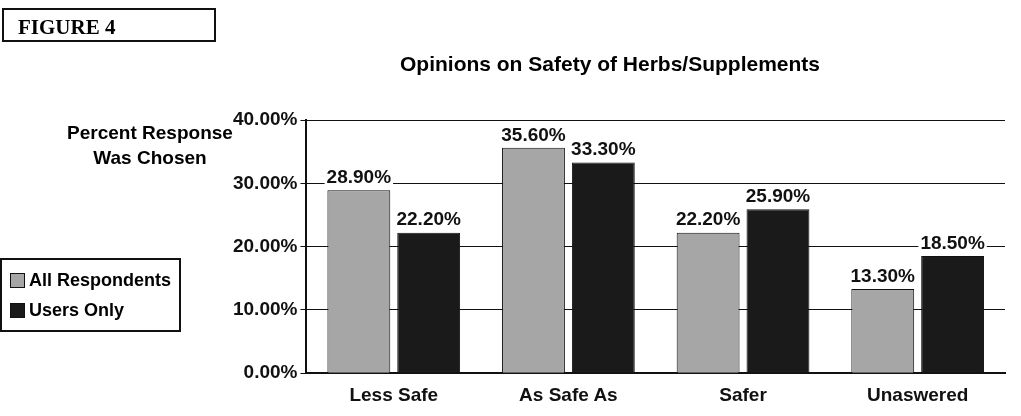 The image size is (1021, 416). Describe the element at coordinates (77, 310) in the screenshot. I see `legend-label: Users Only` at that location.